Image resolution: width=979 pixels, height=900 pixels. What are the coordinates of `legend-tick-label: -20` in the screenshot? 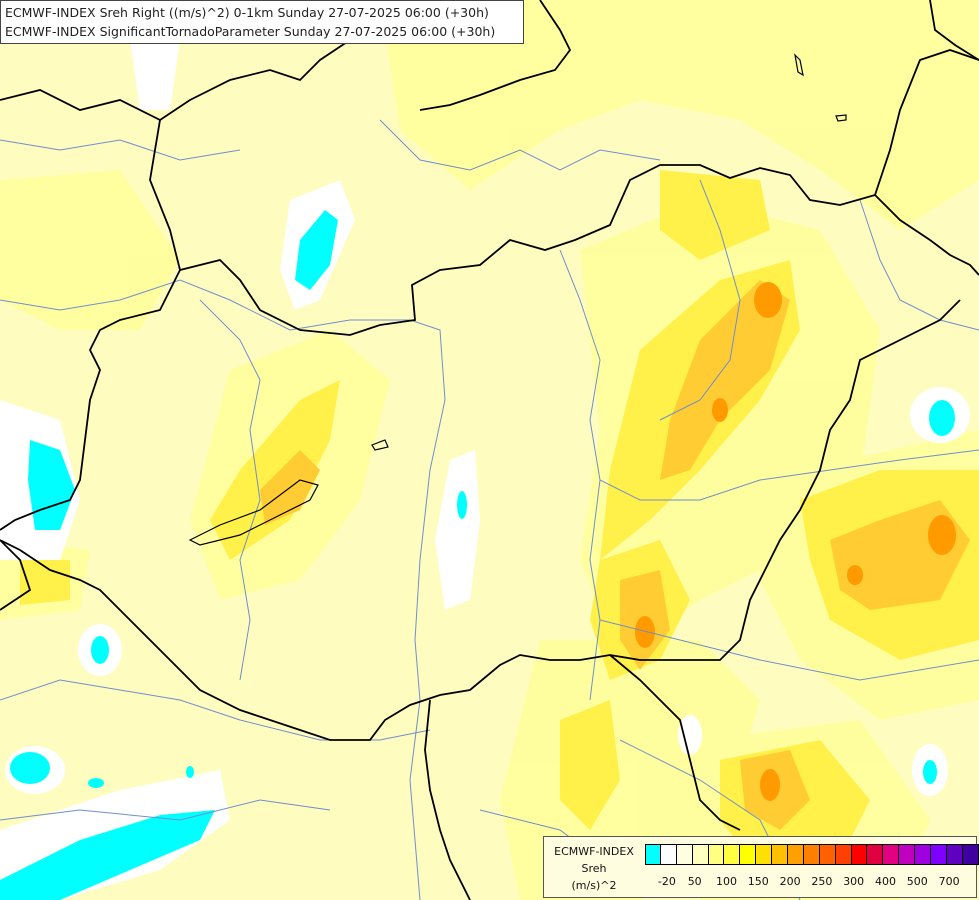 It's located at (666, 881).